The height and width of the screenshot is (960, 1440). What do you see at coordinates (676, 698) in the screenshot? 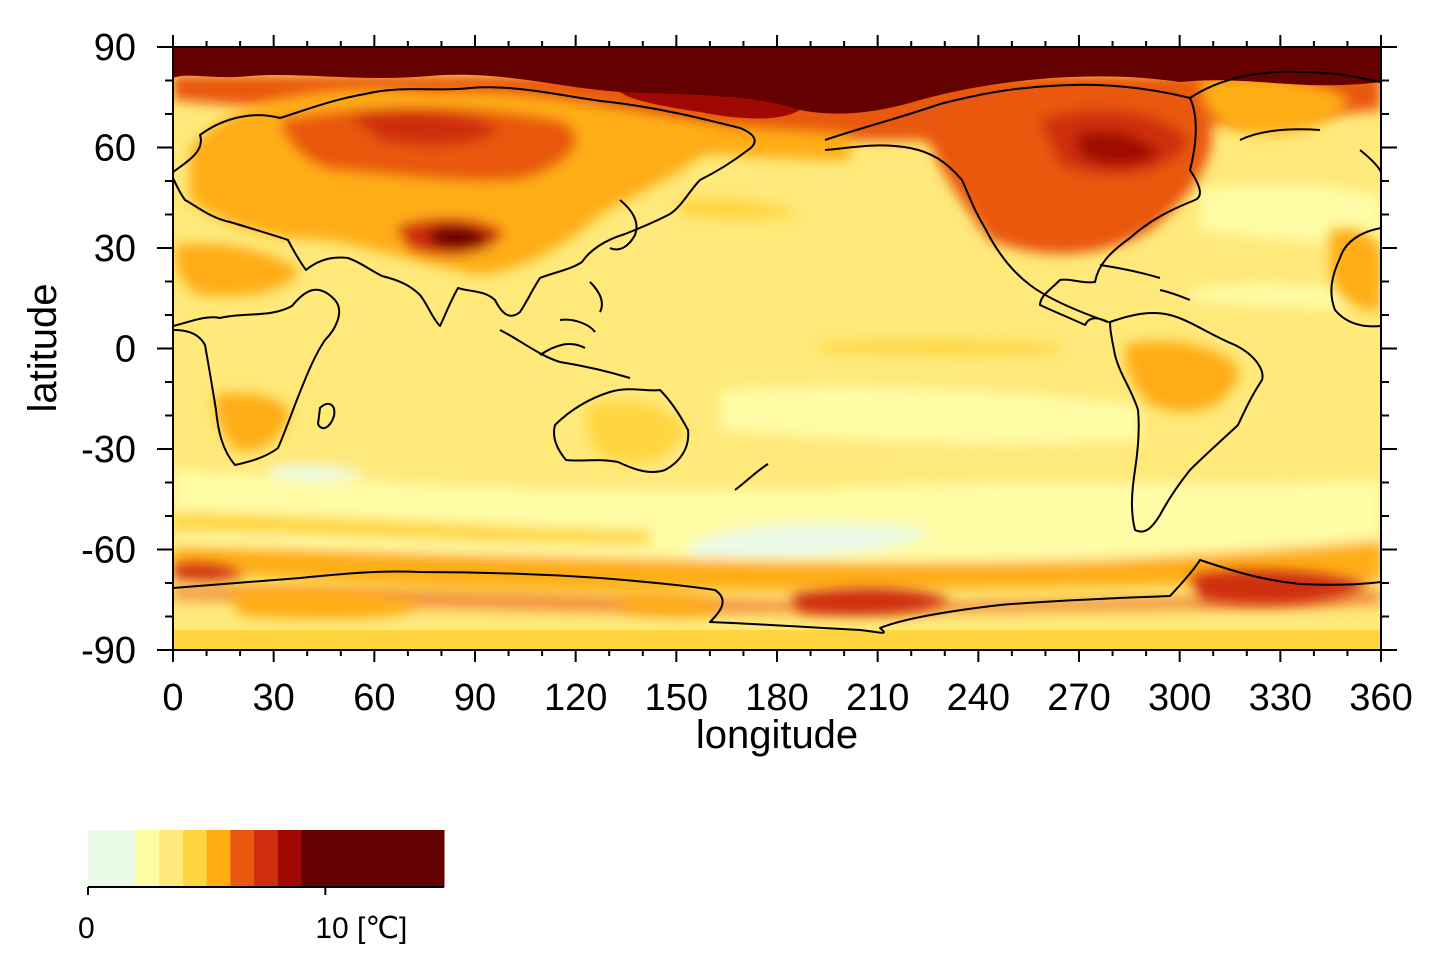
I see `x-tick-label: 150` at bounding box center [676, 698].